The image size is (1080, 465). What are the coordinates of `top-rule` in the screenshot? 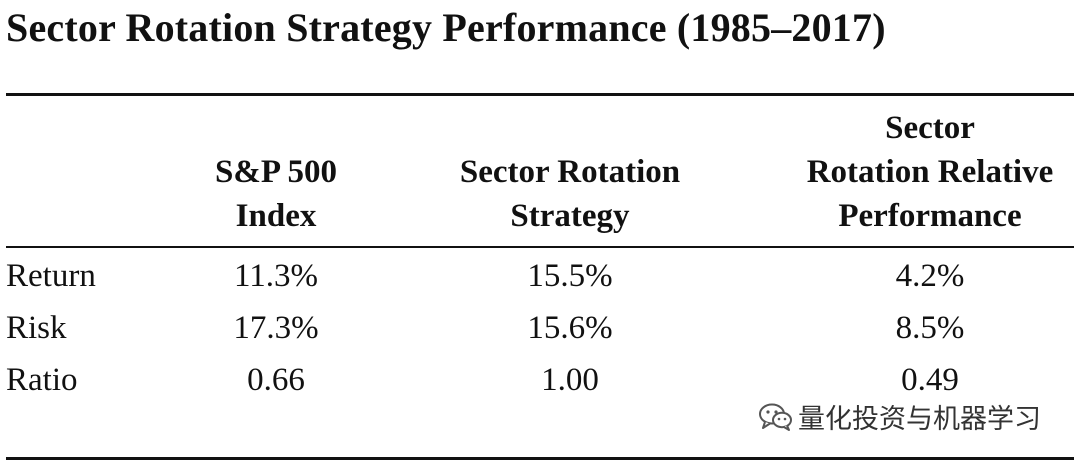 It's located at (540, 94).